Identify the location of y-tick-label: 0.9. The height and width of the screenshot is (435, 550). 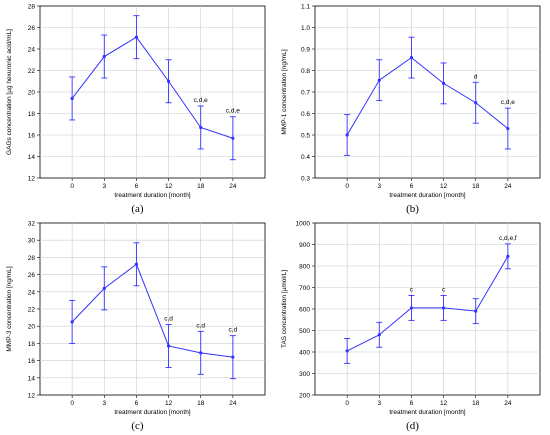
(305, 50).